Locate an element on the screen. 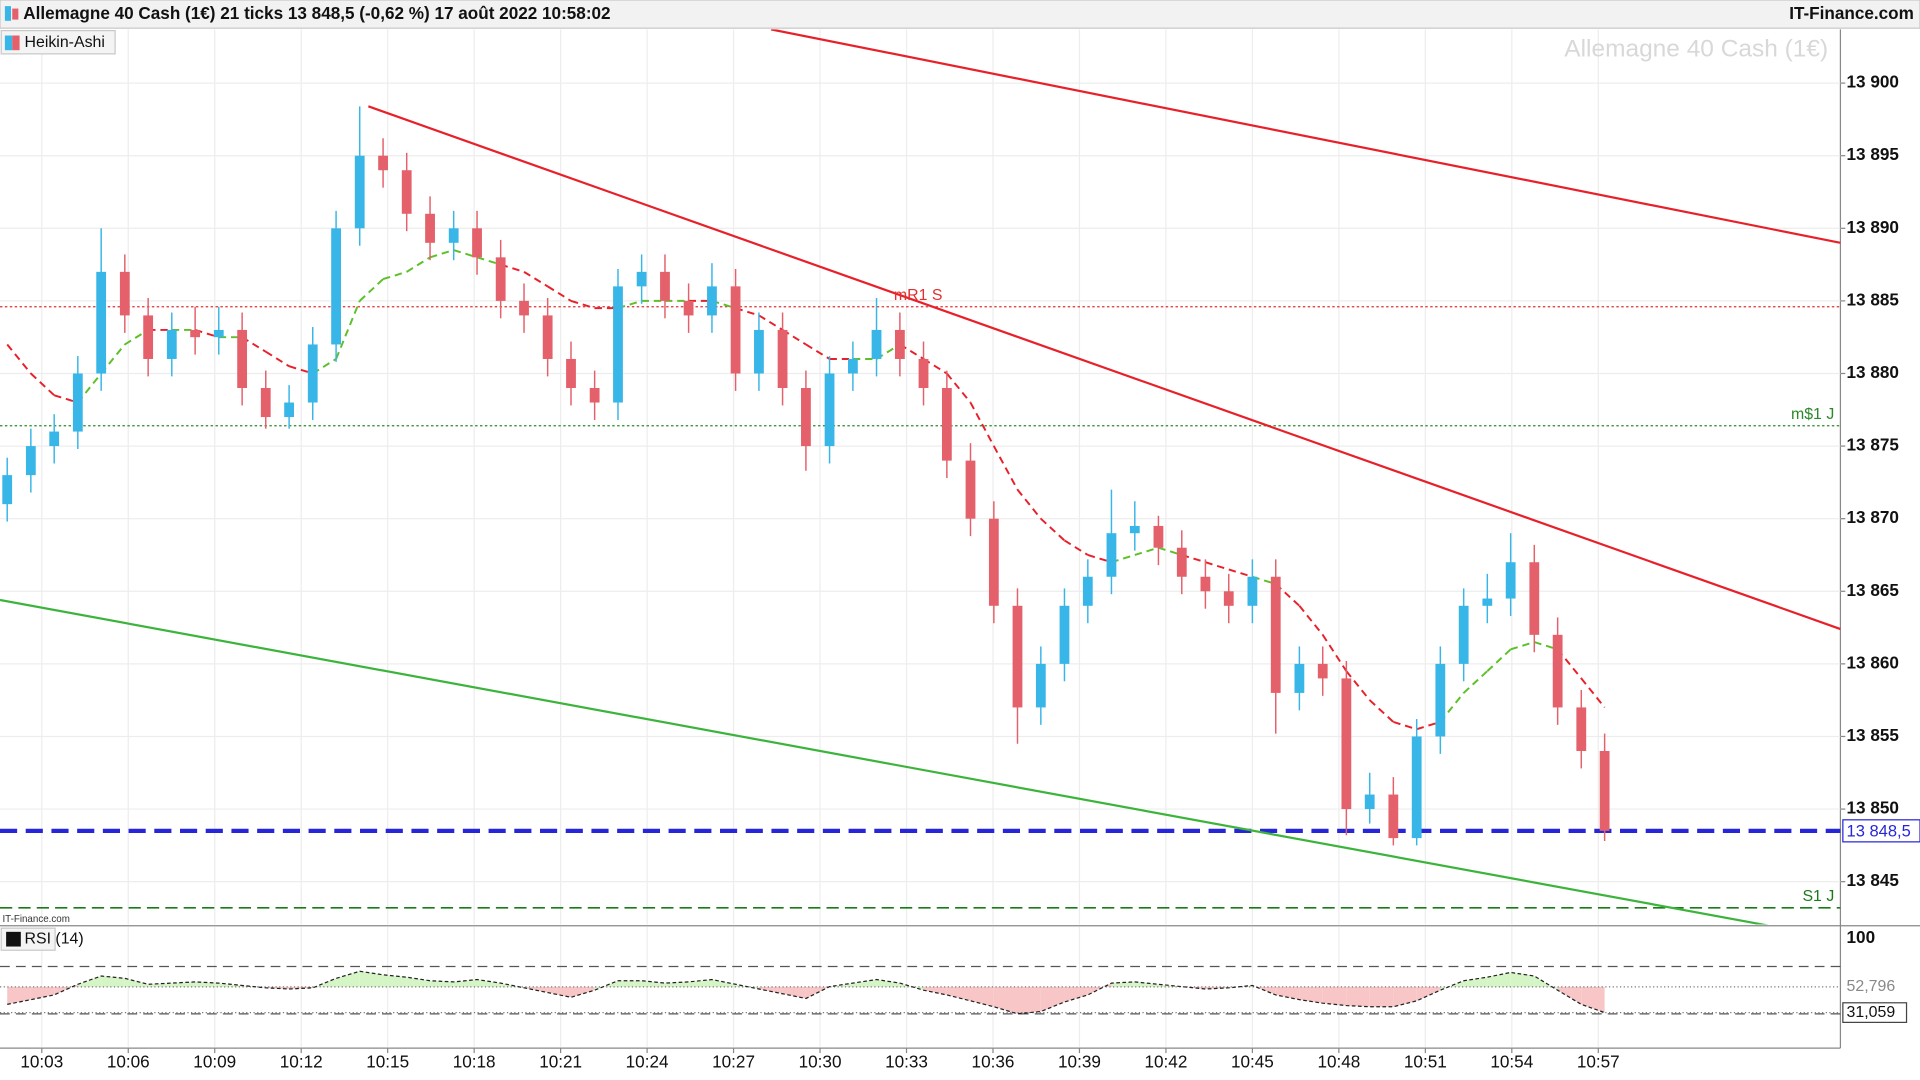 This screenshot has height=1080, width=1920. y-tick-label: 13 880 is located at coordinates (1873, 372).